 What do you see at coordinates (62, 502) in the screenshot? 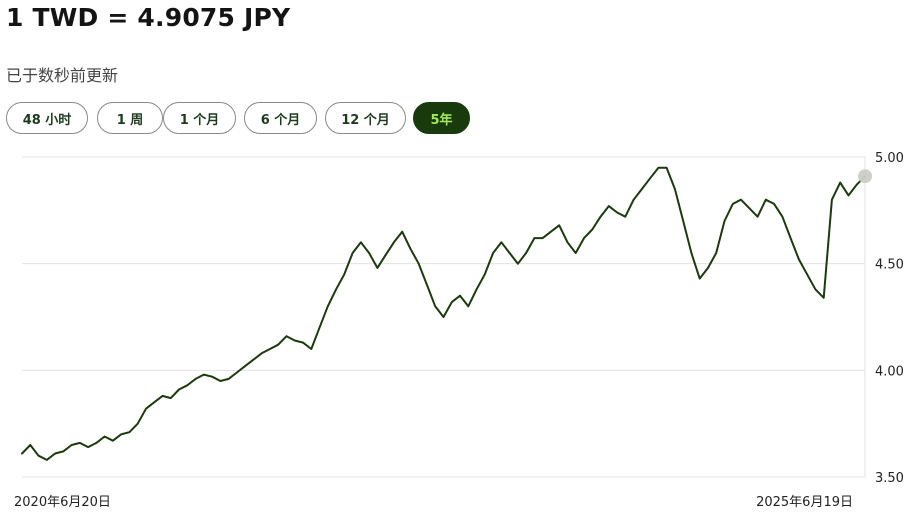
I see `x-start-label: 2020年6月20日` at bounding box center [62, 502].